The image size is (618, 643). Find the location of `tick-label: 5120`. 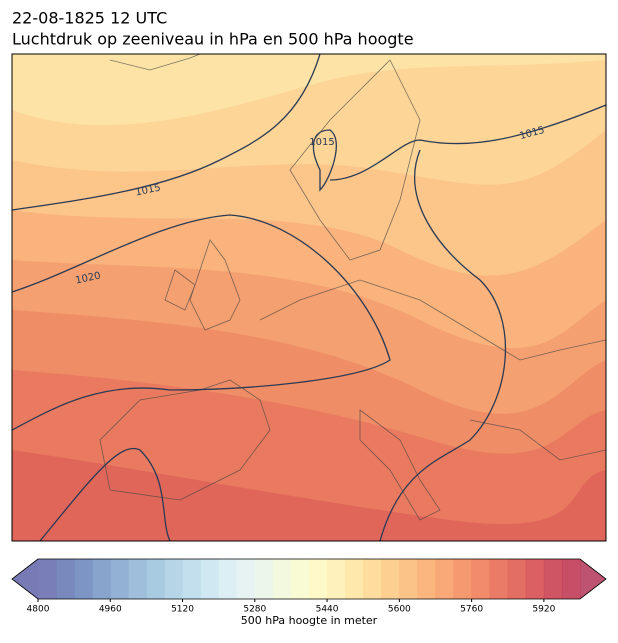

tick-label: 5120 is located at coordinates (182, 610).